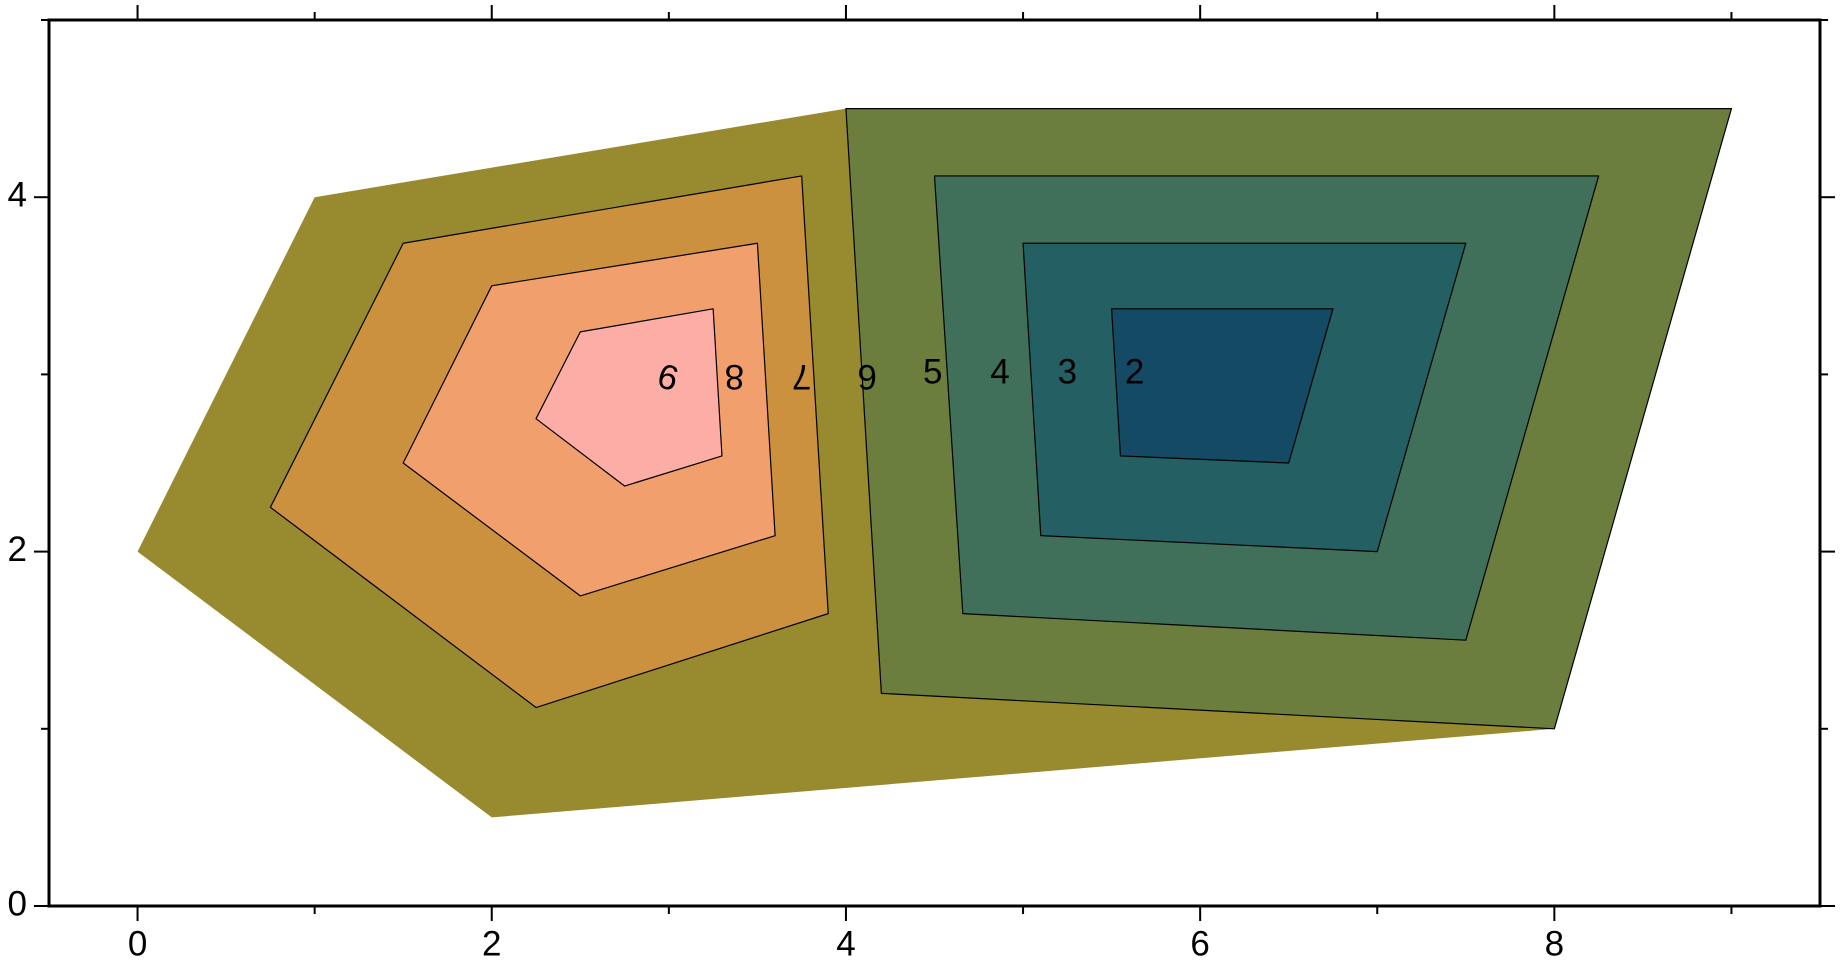 The width and height of the screenshot is (1844, 966). What do you see at coordinates (845, 943) in the screenshot?
I see `x-tick-label: 4` at bounding box center [845, 943].